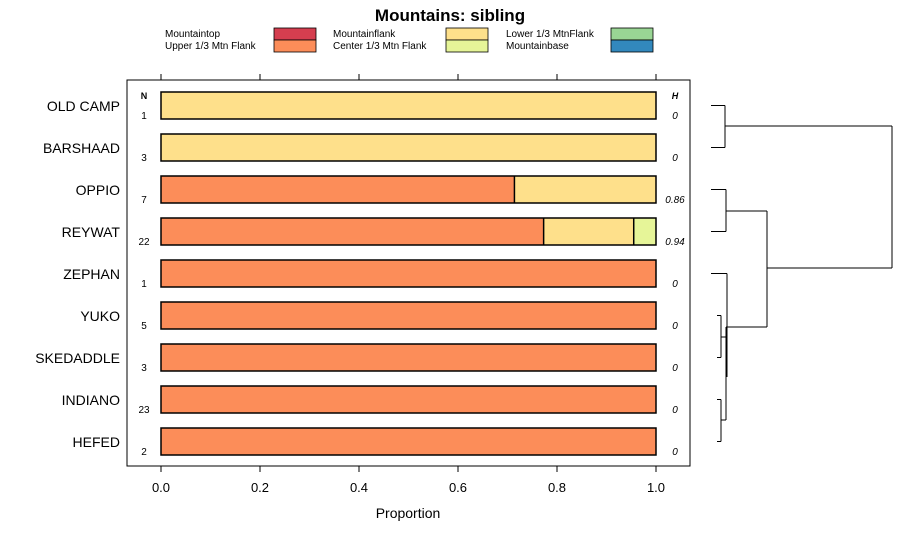  Describe the element at coordinates (144, 96) in the screenshot. I see `n-column-header: N` at that location.